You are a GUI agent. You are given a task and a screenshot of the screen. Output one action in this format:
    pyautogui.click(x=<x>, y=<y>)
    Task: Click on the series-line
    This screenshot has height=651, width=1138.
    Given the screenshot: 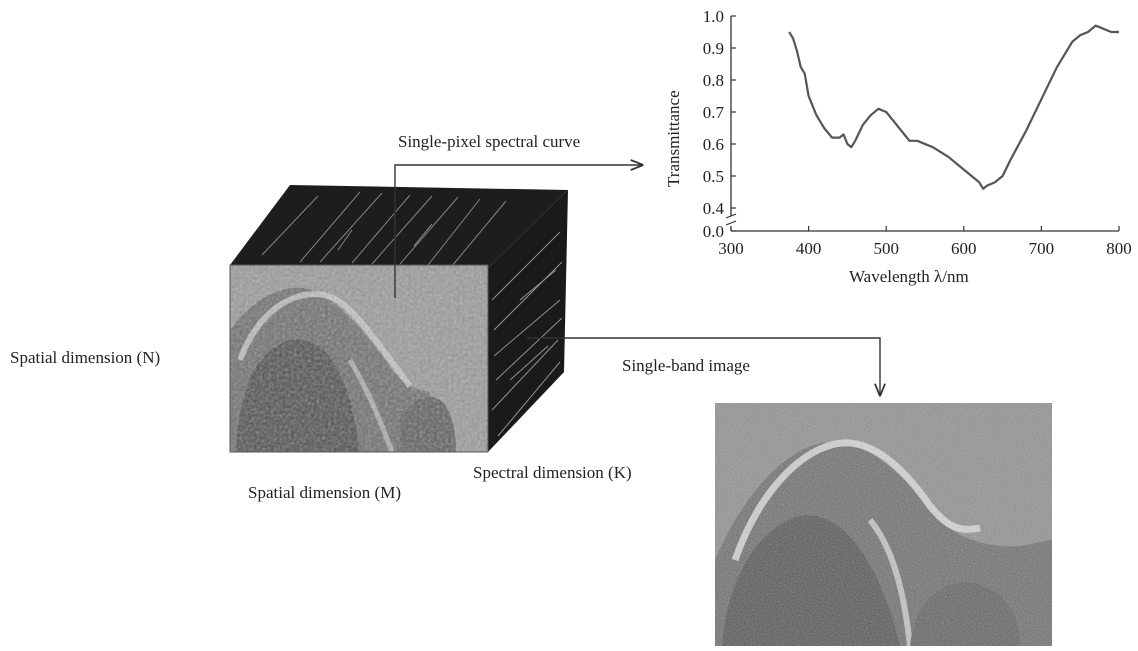 What is the action you would take?
    pyautogui.click(x=953, y=107)
    